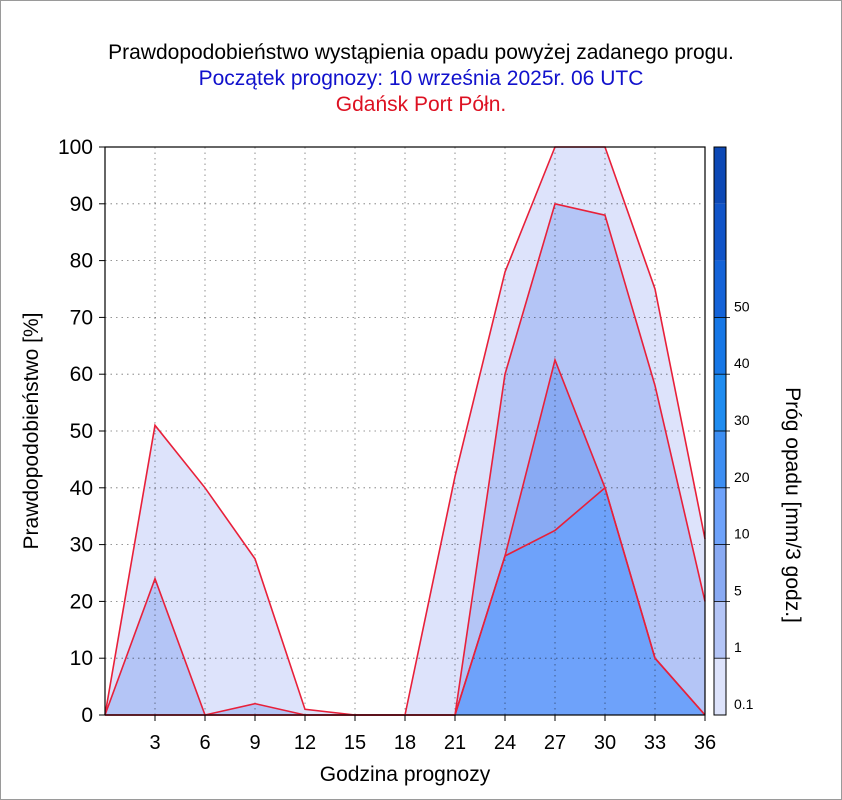  I want to click on x-tick-label: 24, so click(505, 743).